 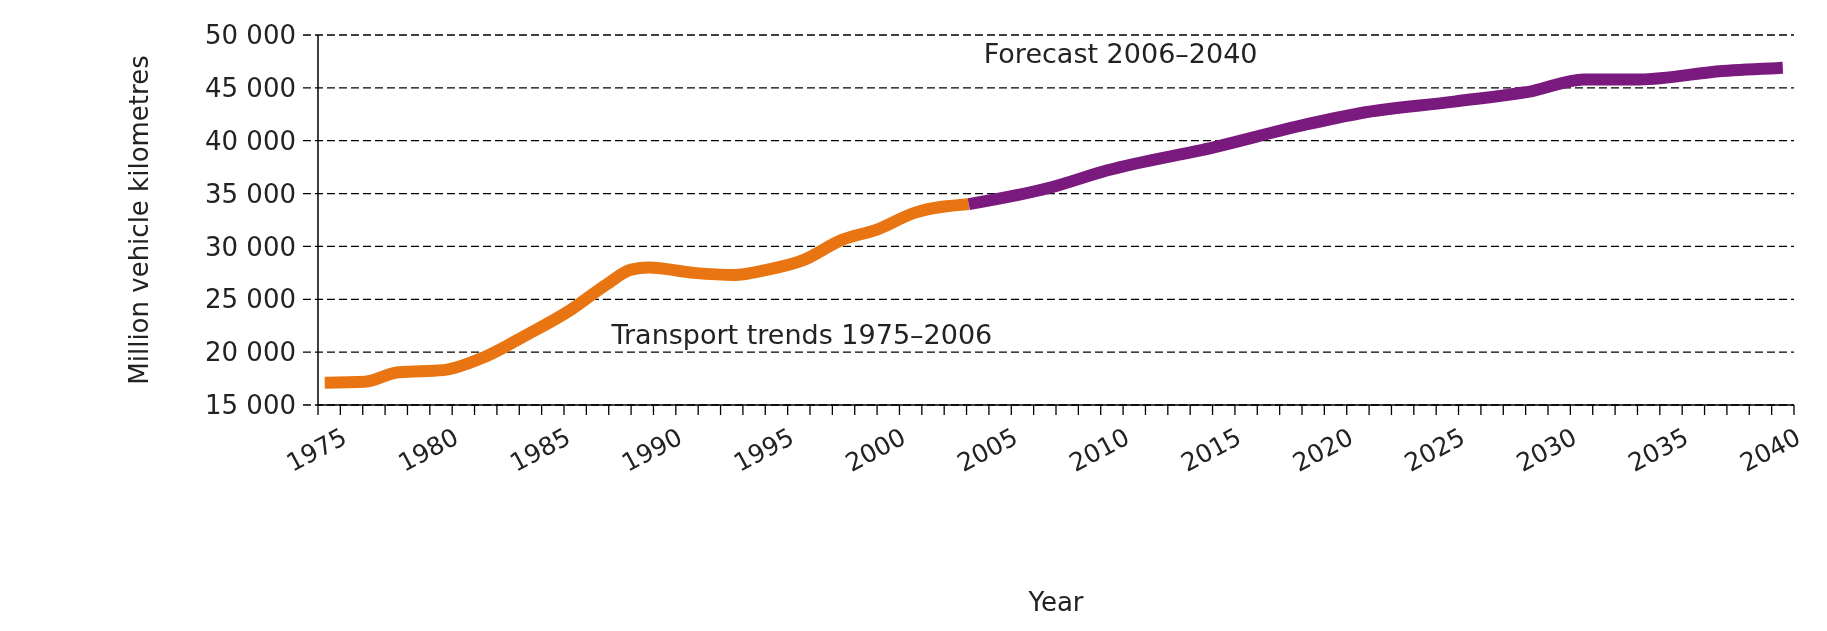 What do you see at coordinates (1055, 602) in the screenshot?
I see `x-axis-title: Year` at bounding box center [1055, 602].